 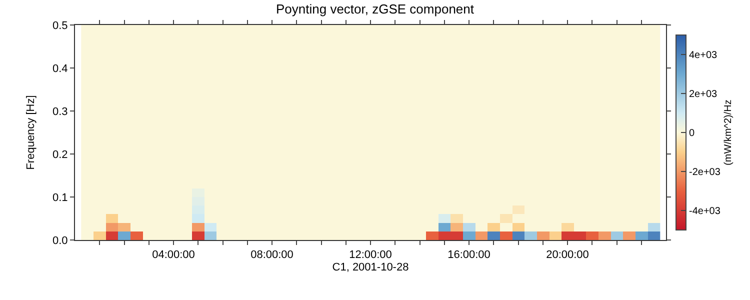 What do you see at coordinates (370, 267) in the screenshot?
I see `x-axis-title: C1, 2001-10-28` at bounding box center [370, 267].